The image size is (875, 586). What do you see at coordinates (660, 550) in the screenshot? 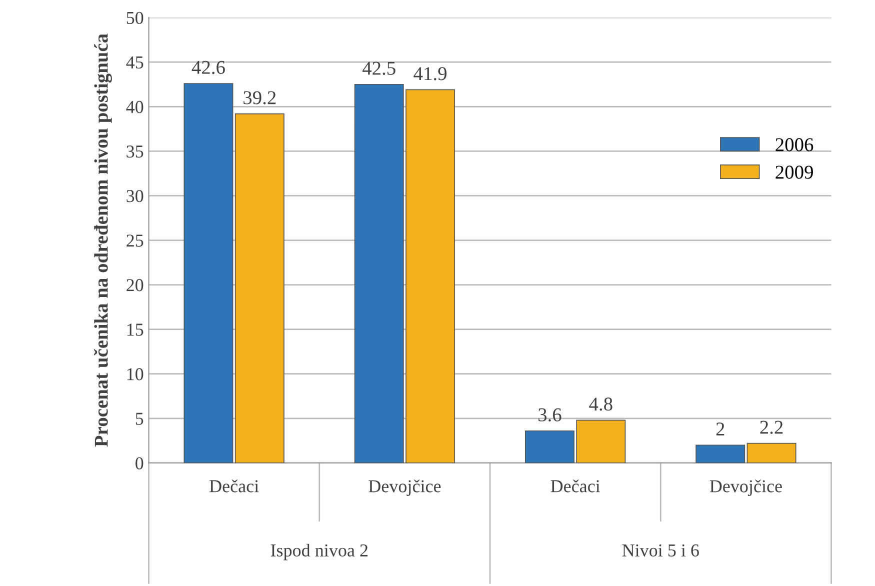
I see `text: Nivoi 5 i 6` at bounding box center [660, 550].